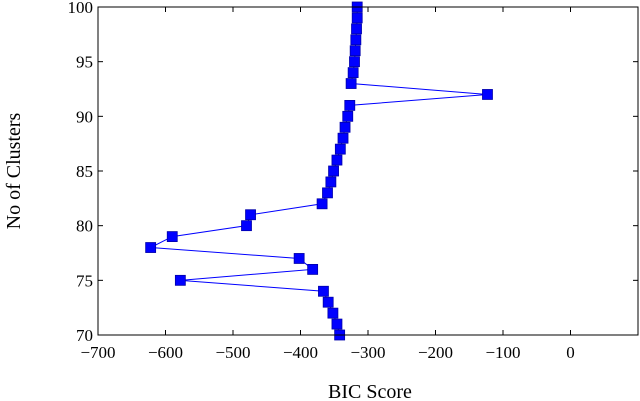 This screenshot has height=401, width=640. Describe the element at coordinates (14, 170) in the screenshot. I see `y-axis-label: No of Clusters` at that location.